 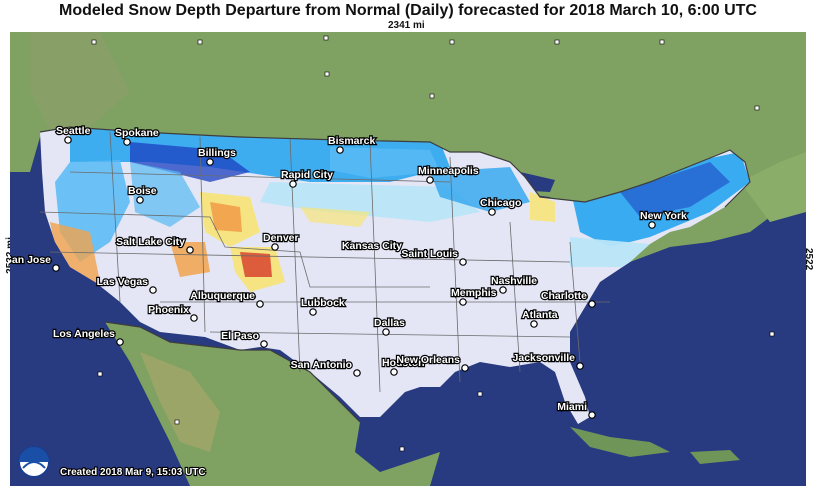 I want to click on city-label: San Jose, so click(x=30, y=260).